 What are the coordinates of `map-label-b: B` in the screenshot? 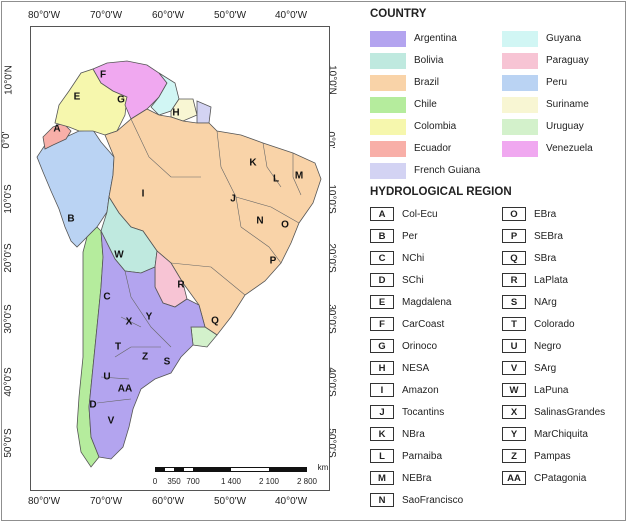 It's located at (71, 219).